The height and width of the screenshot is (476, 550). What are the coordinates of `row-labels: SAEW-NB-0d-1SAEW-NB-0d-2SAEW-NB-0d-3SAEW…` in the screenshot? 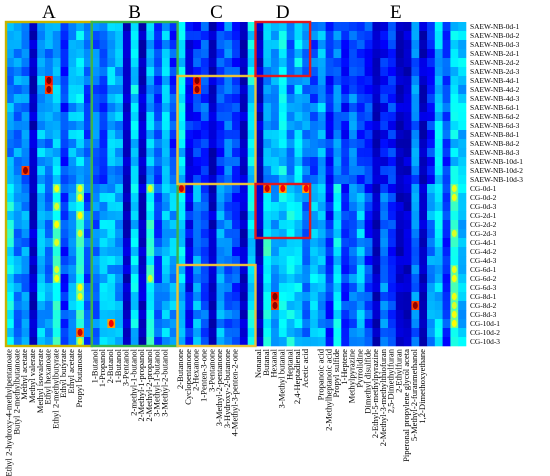 It's located at (496, 184).